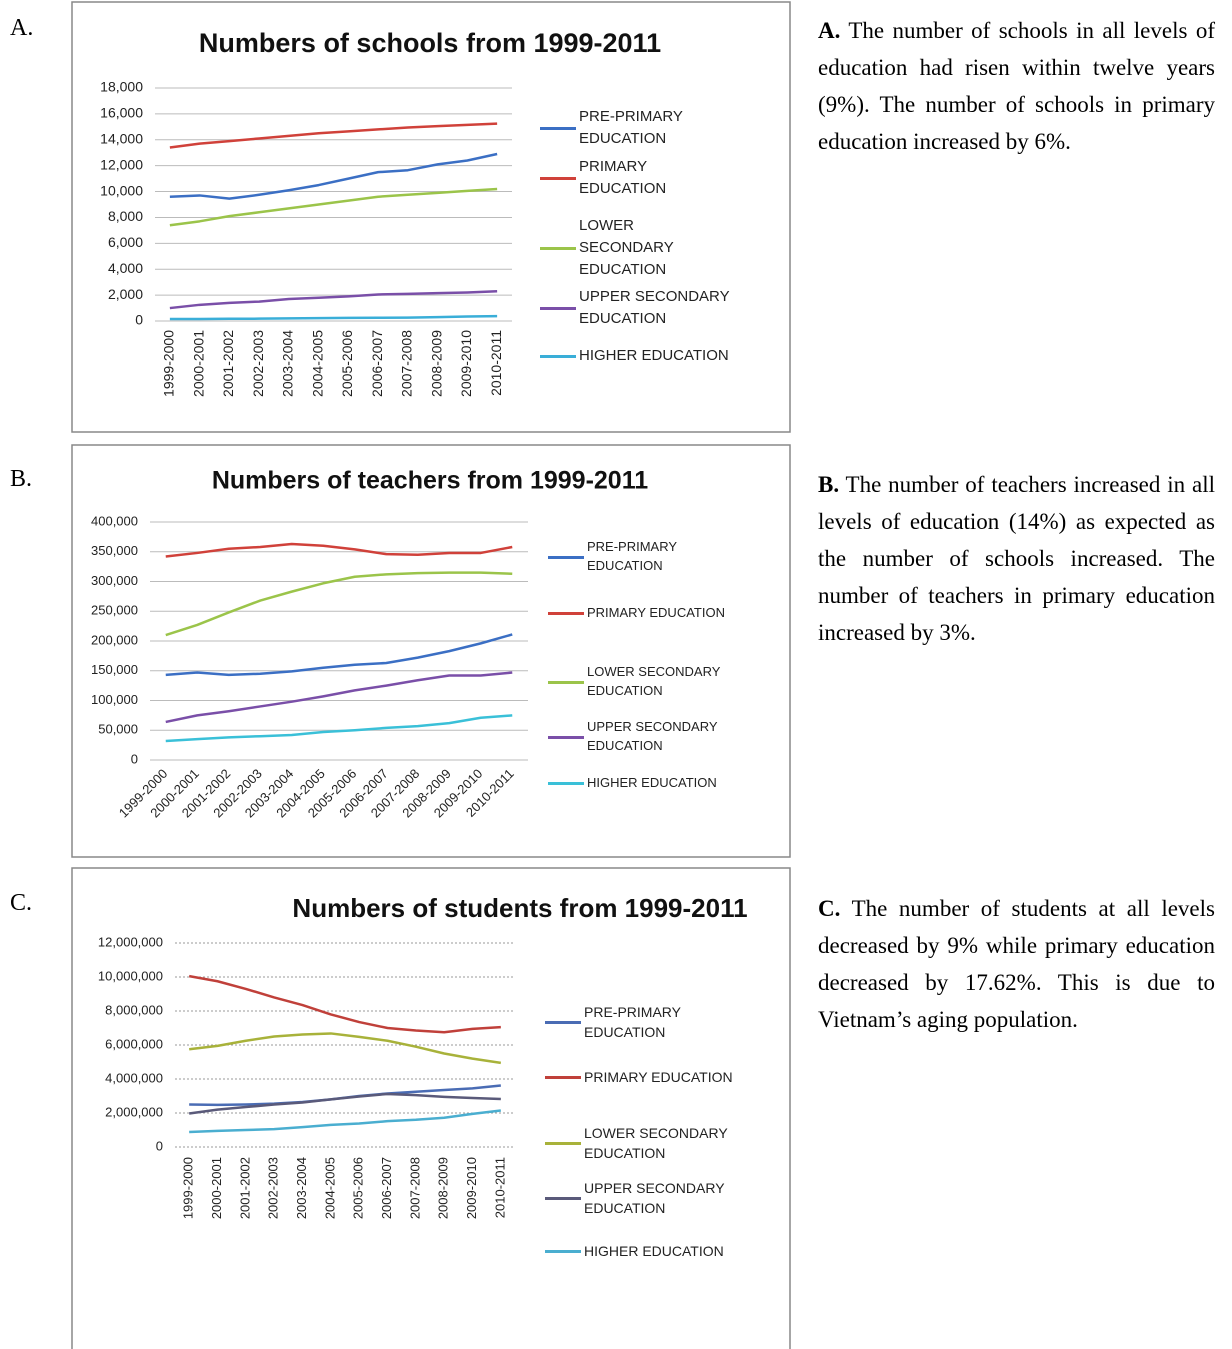 The width and height of the screenshot is (1232, 1349). Describe the element at coordinates (114, 699) in the screenshot. I see `y-tick-label: 100,000` at that location.